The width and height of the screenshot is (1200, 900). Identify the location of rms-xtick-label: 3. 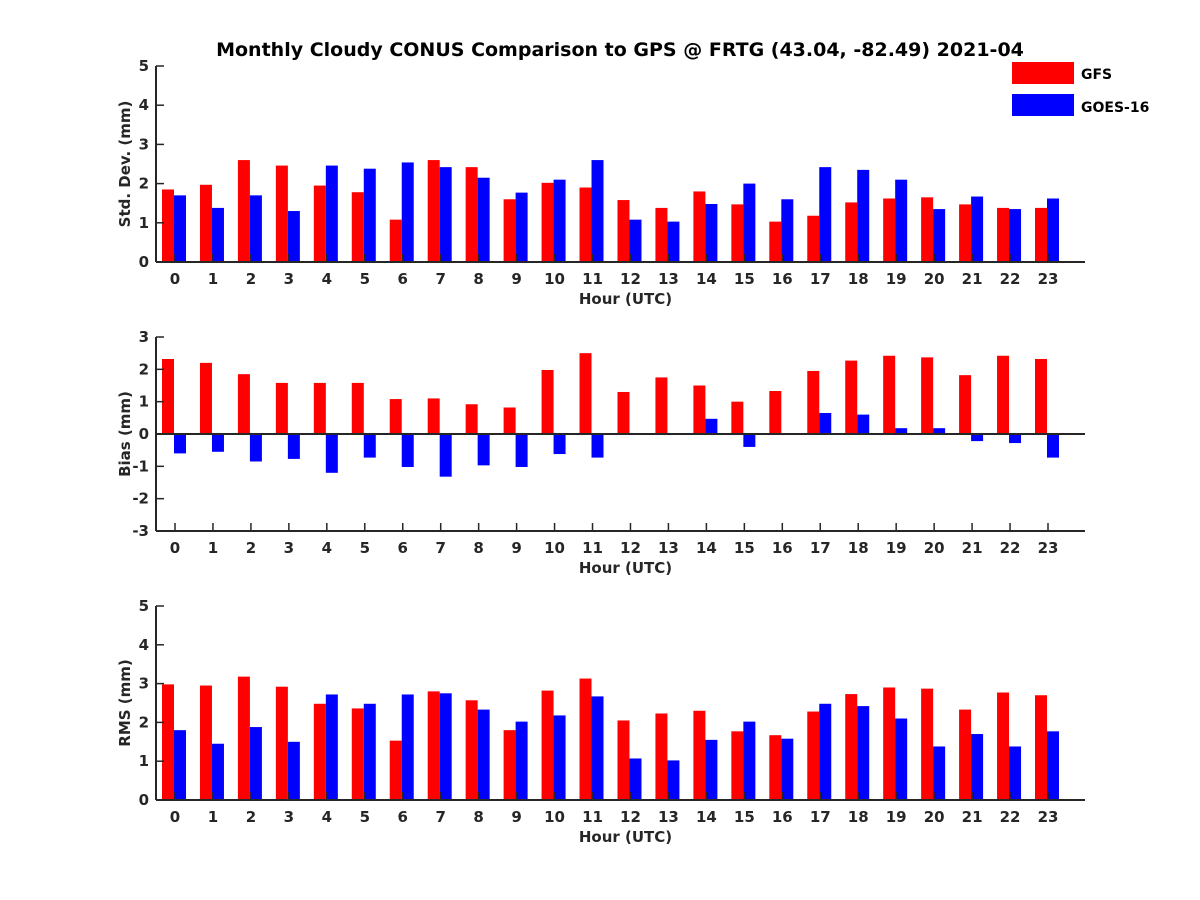
(289, 817).